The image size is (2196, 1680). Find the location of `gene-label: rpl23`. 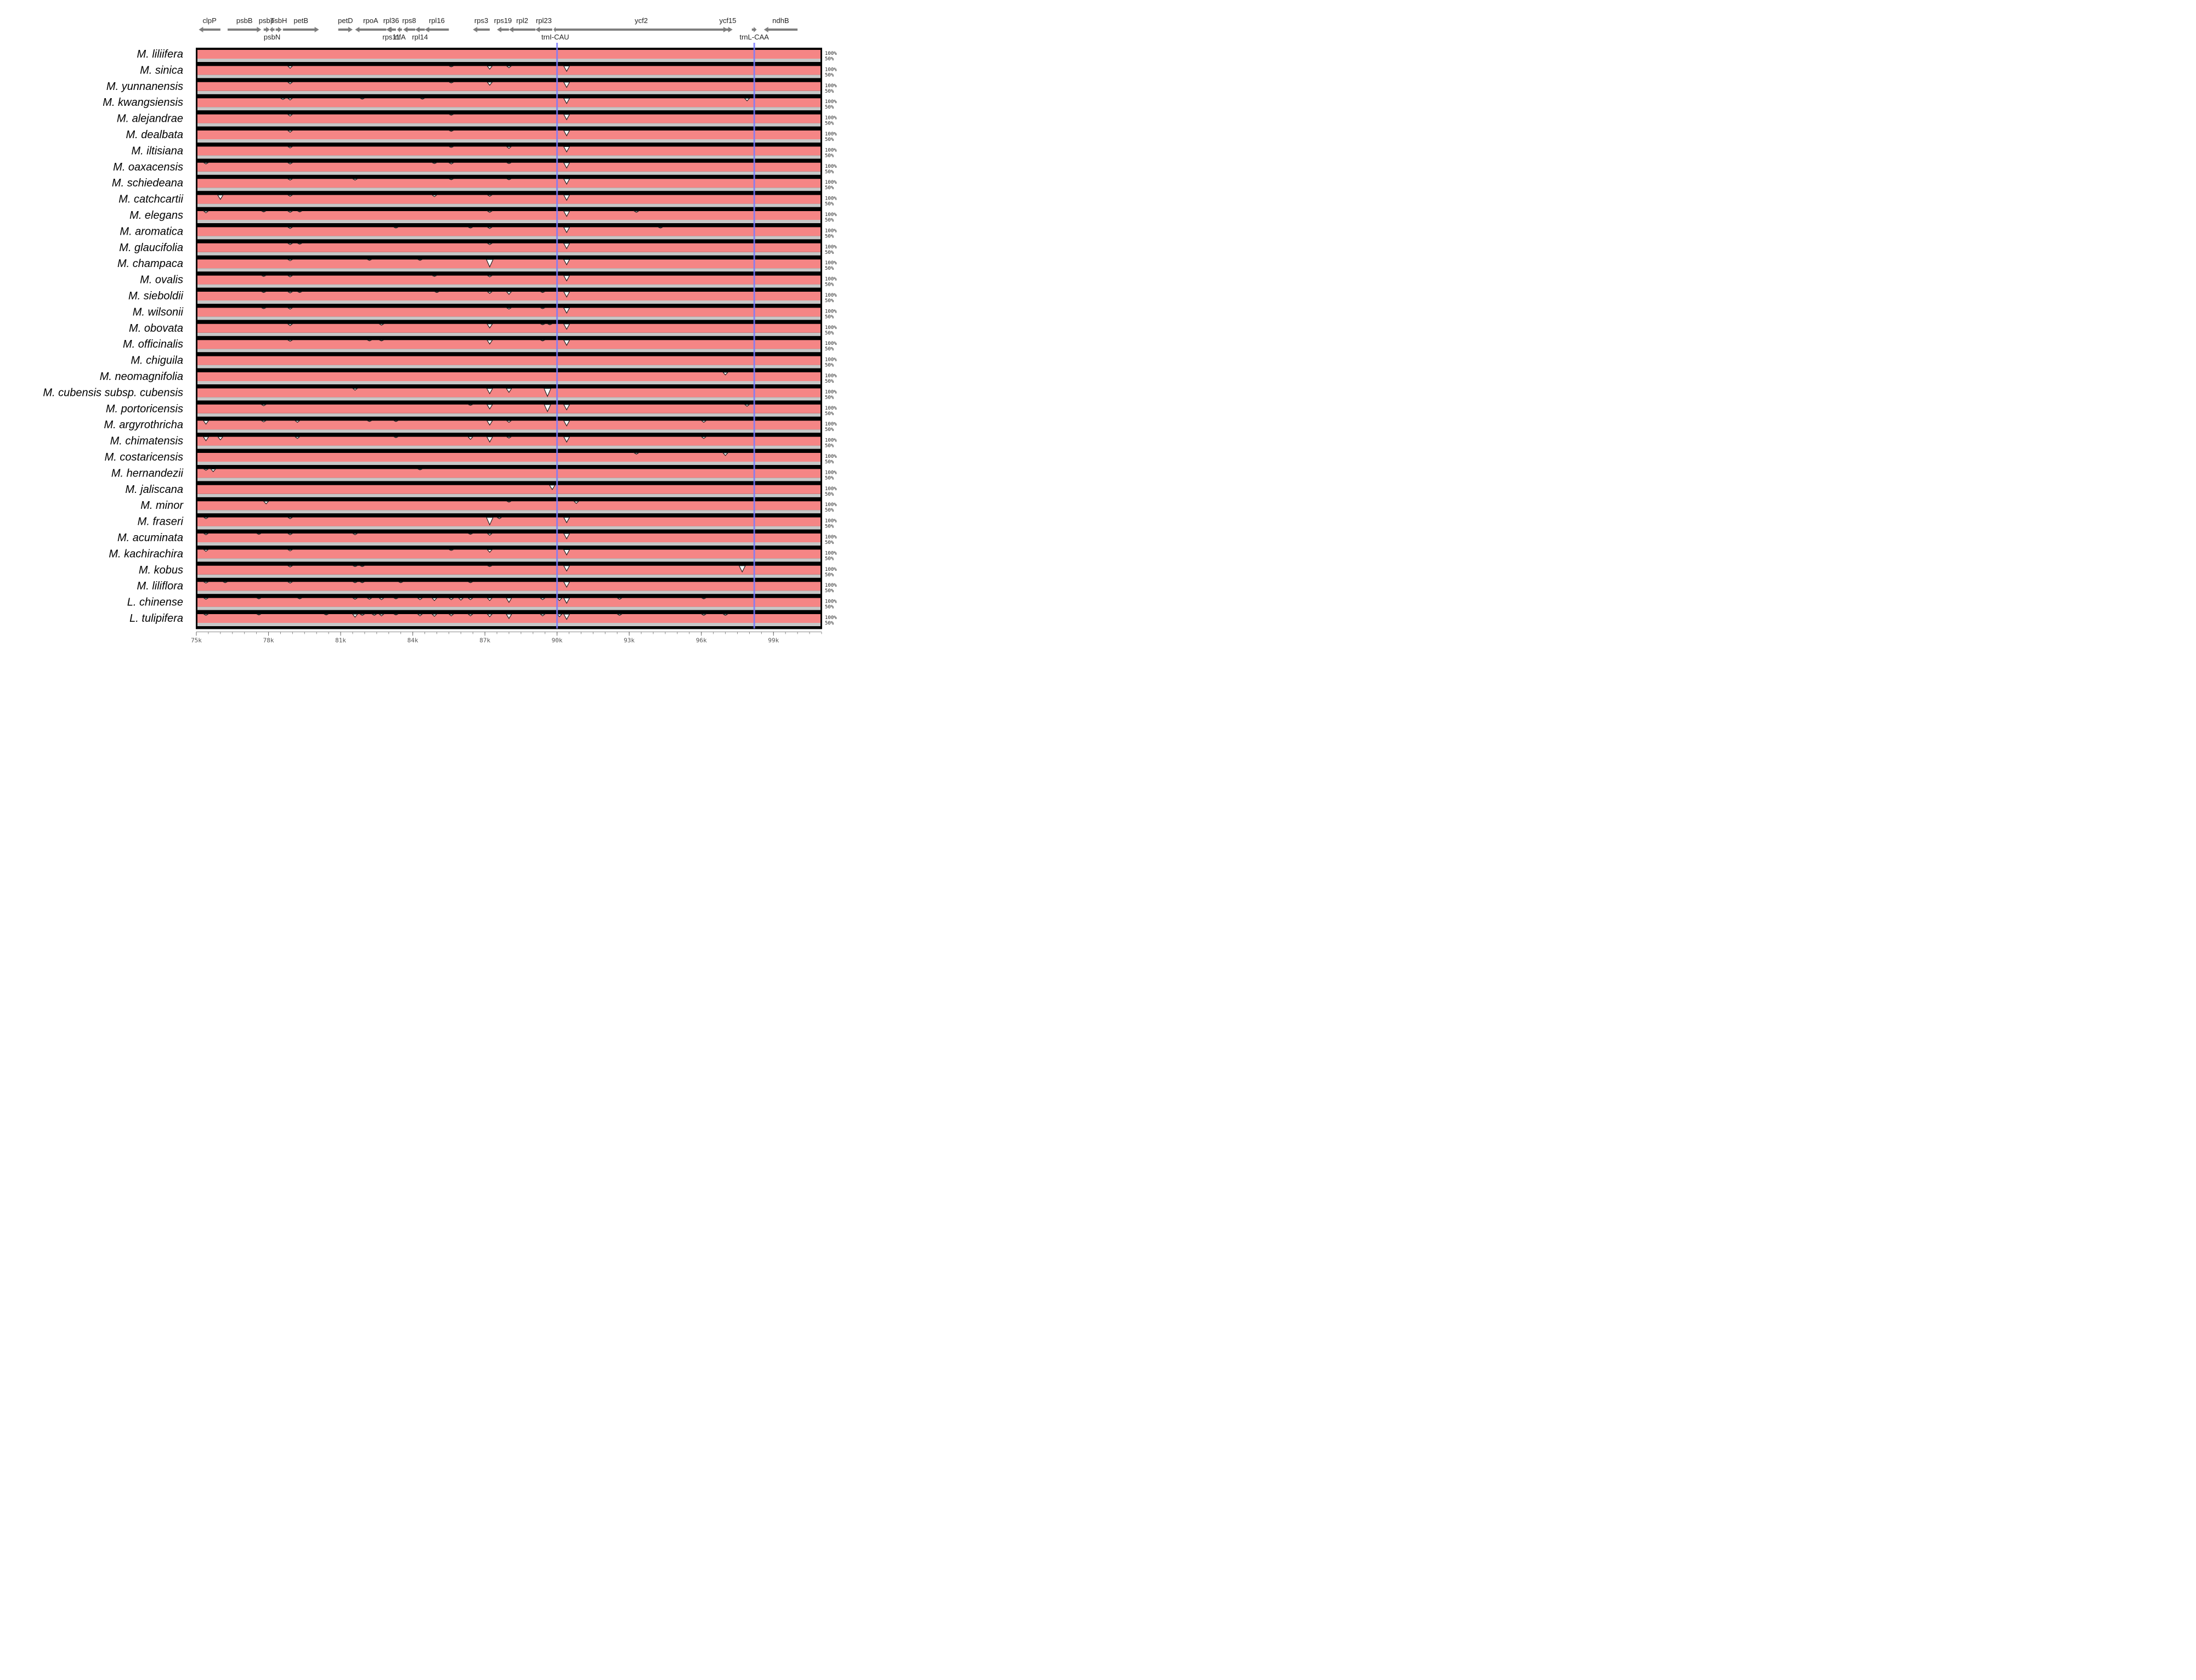

gene-label: rpl23 is located at coordinates (544, 20).